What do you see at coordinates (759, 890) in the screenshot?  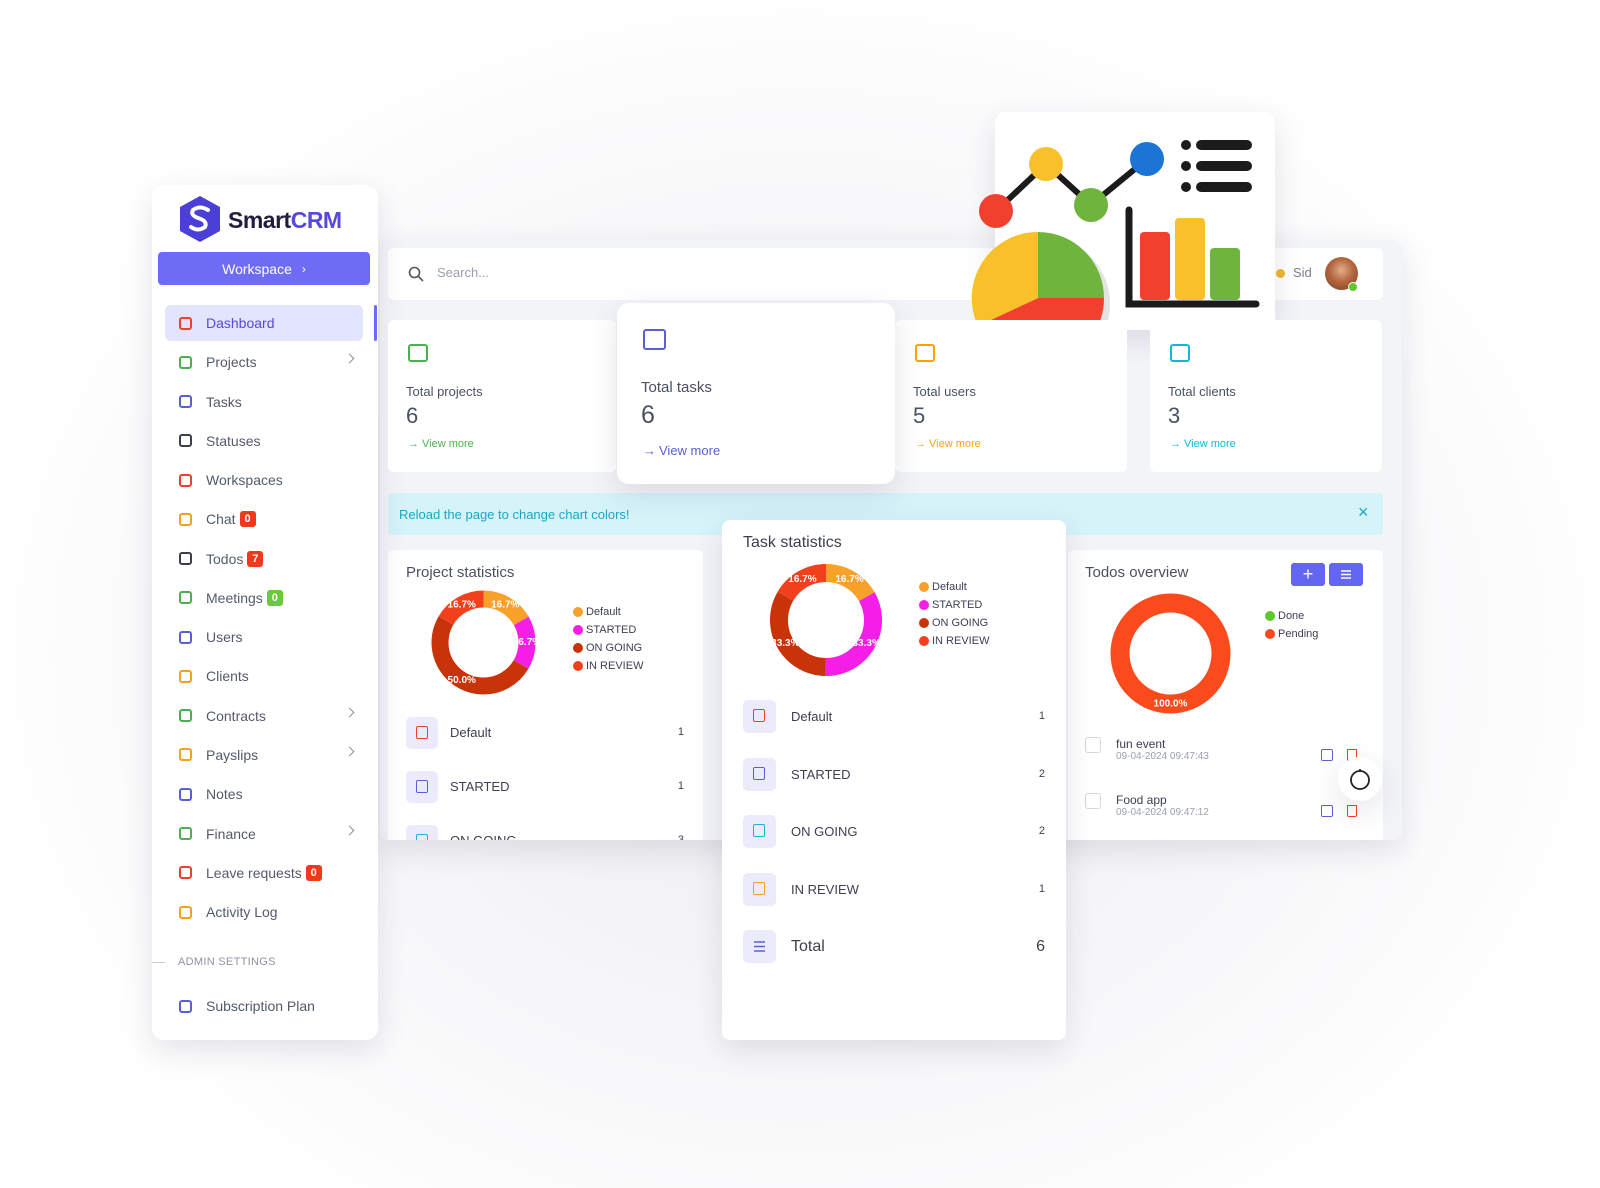 I see `row-icon` at bounding box center [759, 890].